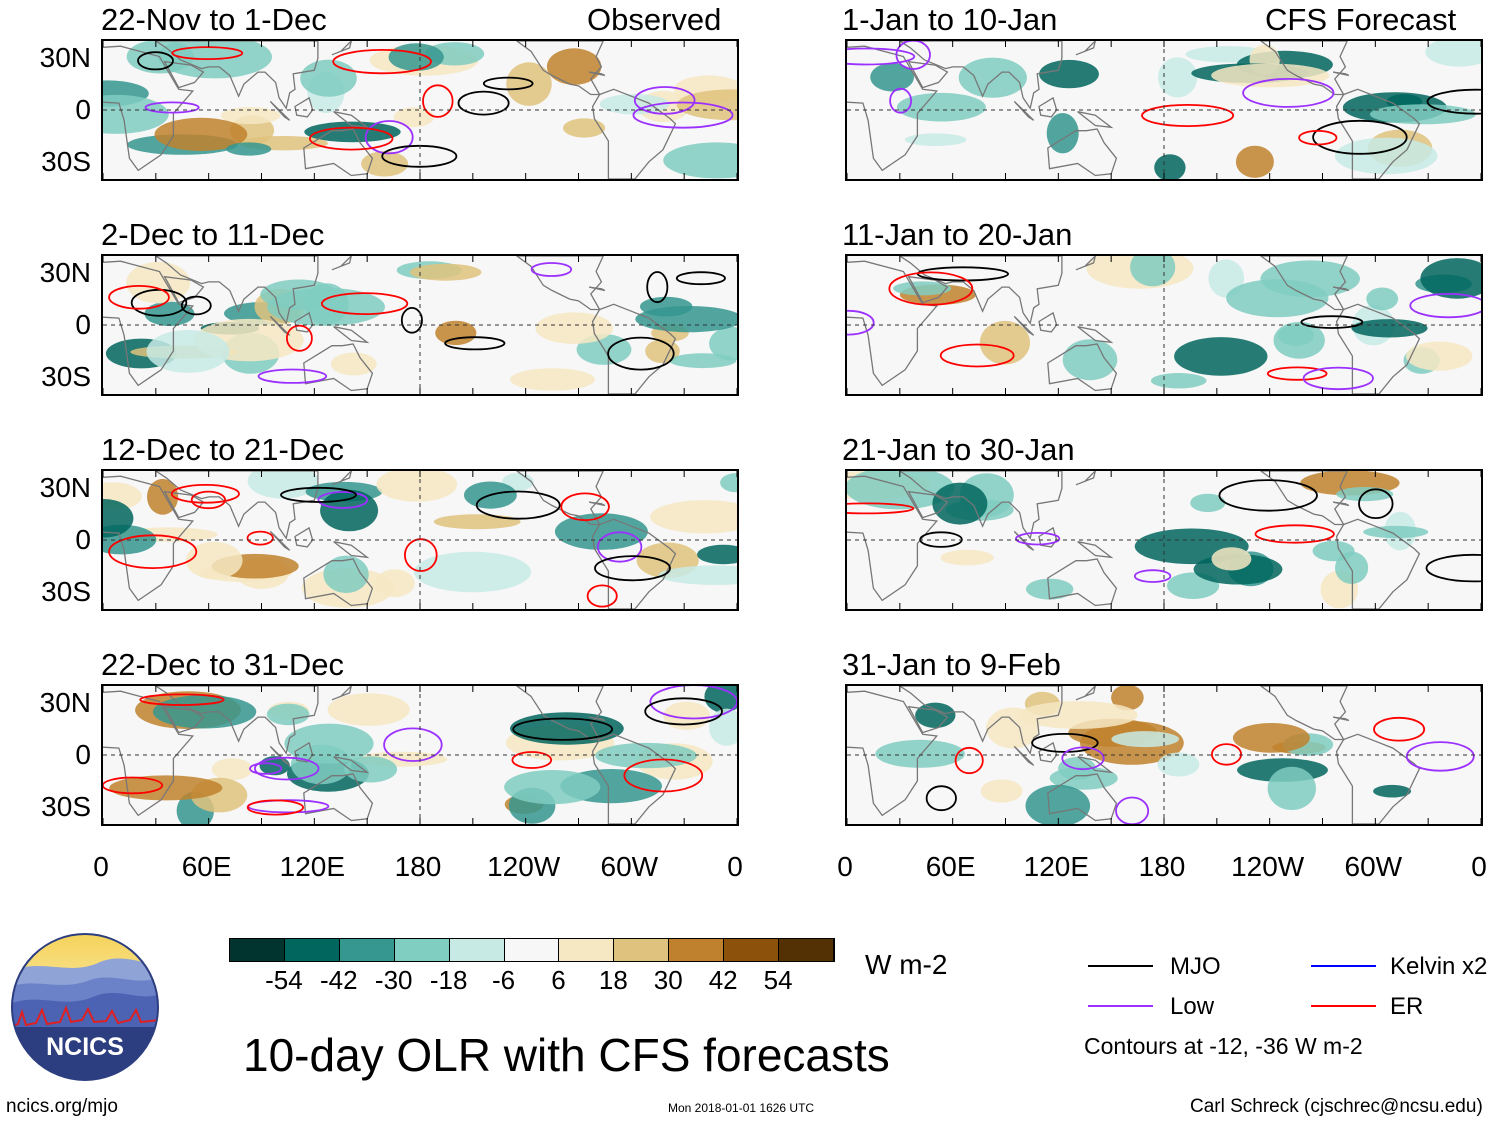 The image size is (1510, 1121). What do you see at coordinates (213, 234) in the screenshot?
I see `panel-title: 2-Dec to 11-Dec` at bounding box center [213, 234].